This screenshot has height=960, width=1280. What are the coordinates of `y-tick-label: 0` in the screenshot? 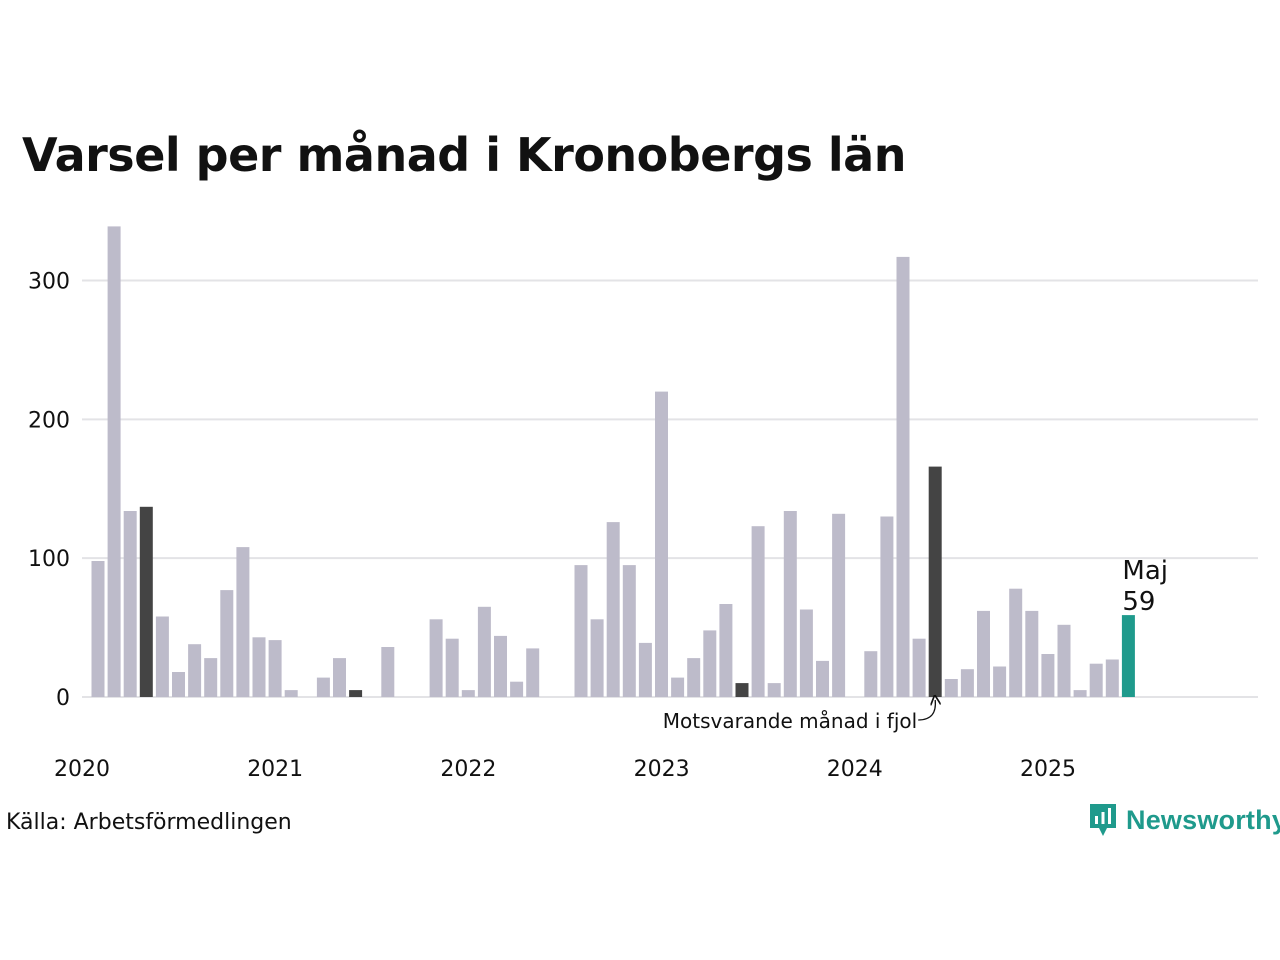 It's located at (63, 698).